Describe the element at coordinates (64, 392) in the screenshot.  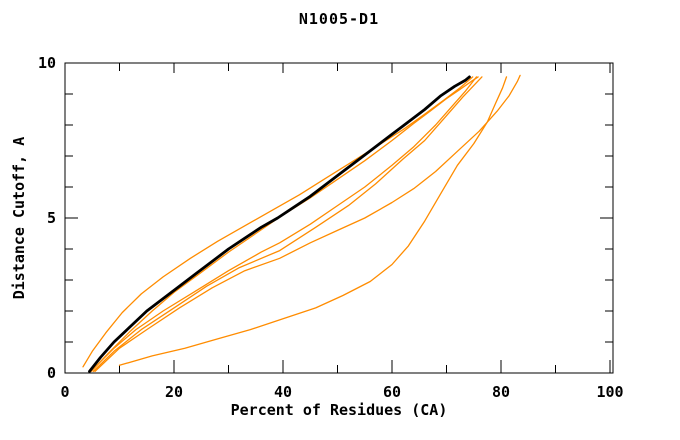
I see `x-tick-label: 0` at that location.